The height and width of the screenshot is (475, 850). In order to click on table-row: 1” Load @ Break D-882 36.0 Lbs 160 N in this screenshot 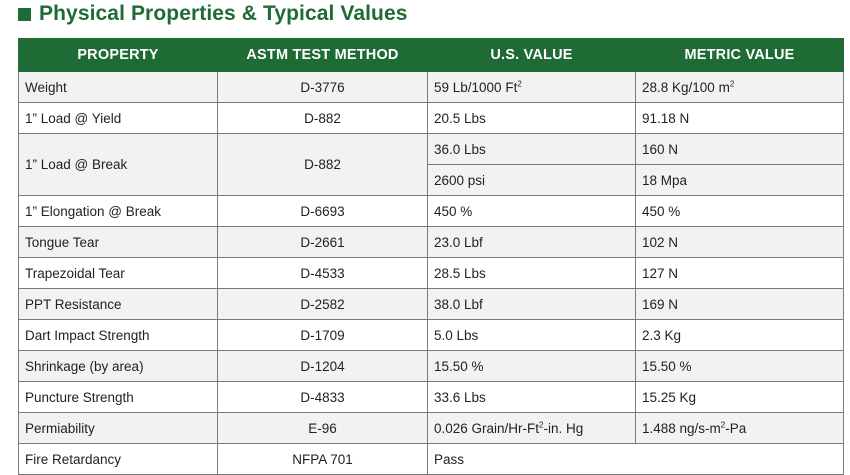, I will do `click(431, 164)`.